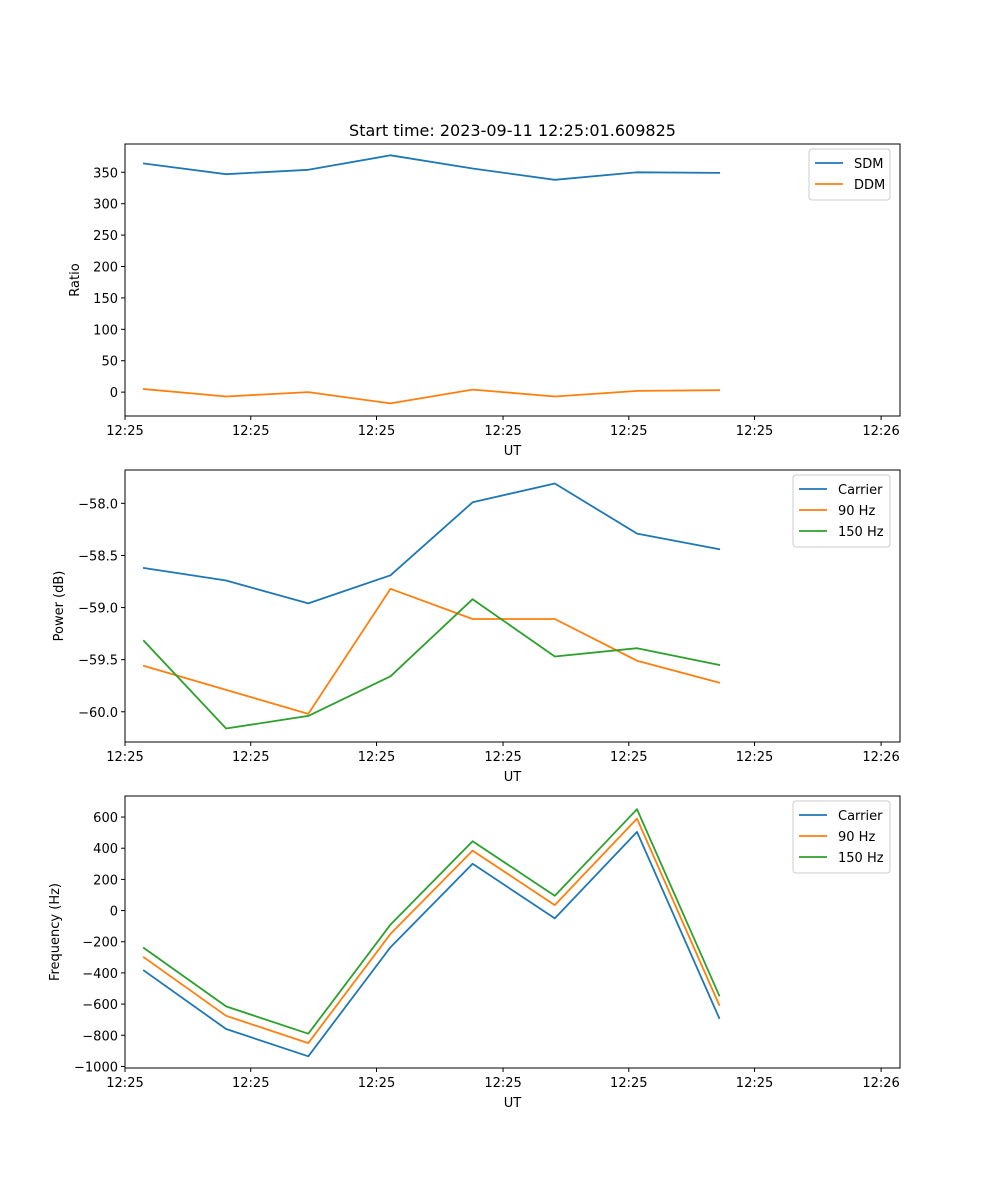 This screenshot has width=1000, height=1200. I want to click on ratio-x-axis-label: UT, so click(513, 451).